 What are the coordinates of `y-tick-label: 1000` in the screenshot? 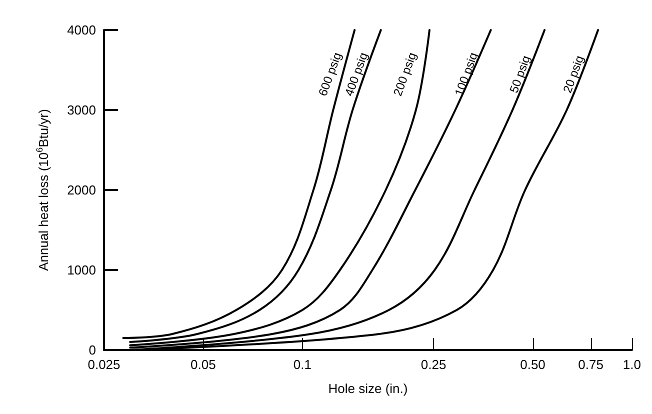 It's located at (81, 270).